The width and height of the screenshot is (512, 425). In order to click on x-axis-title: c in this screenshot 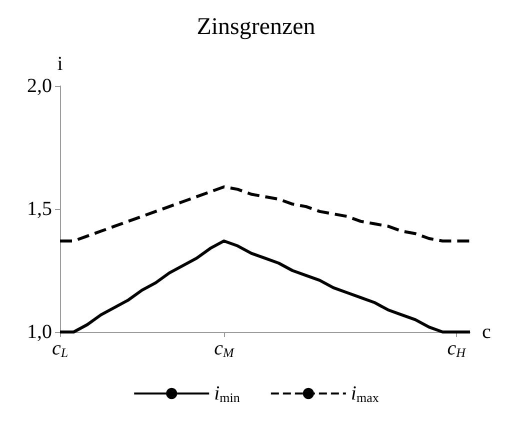, I will do `click(486, 332)`.